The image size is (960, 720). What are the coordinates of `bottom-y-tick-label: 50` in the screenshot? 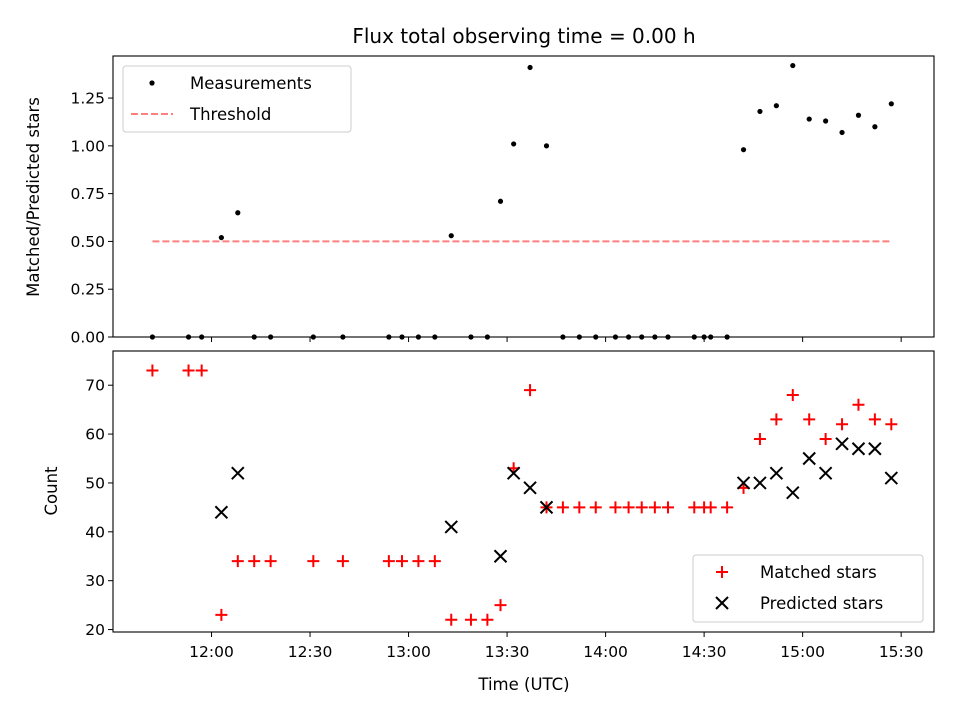 It's located at (95, 483).